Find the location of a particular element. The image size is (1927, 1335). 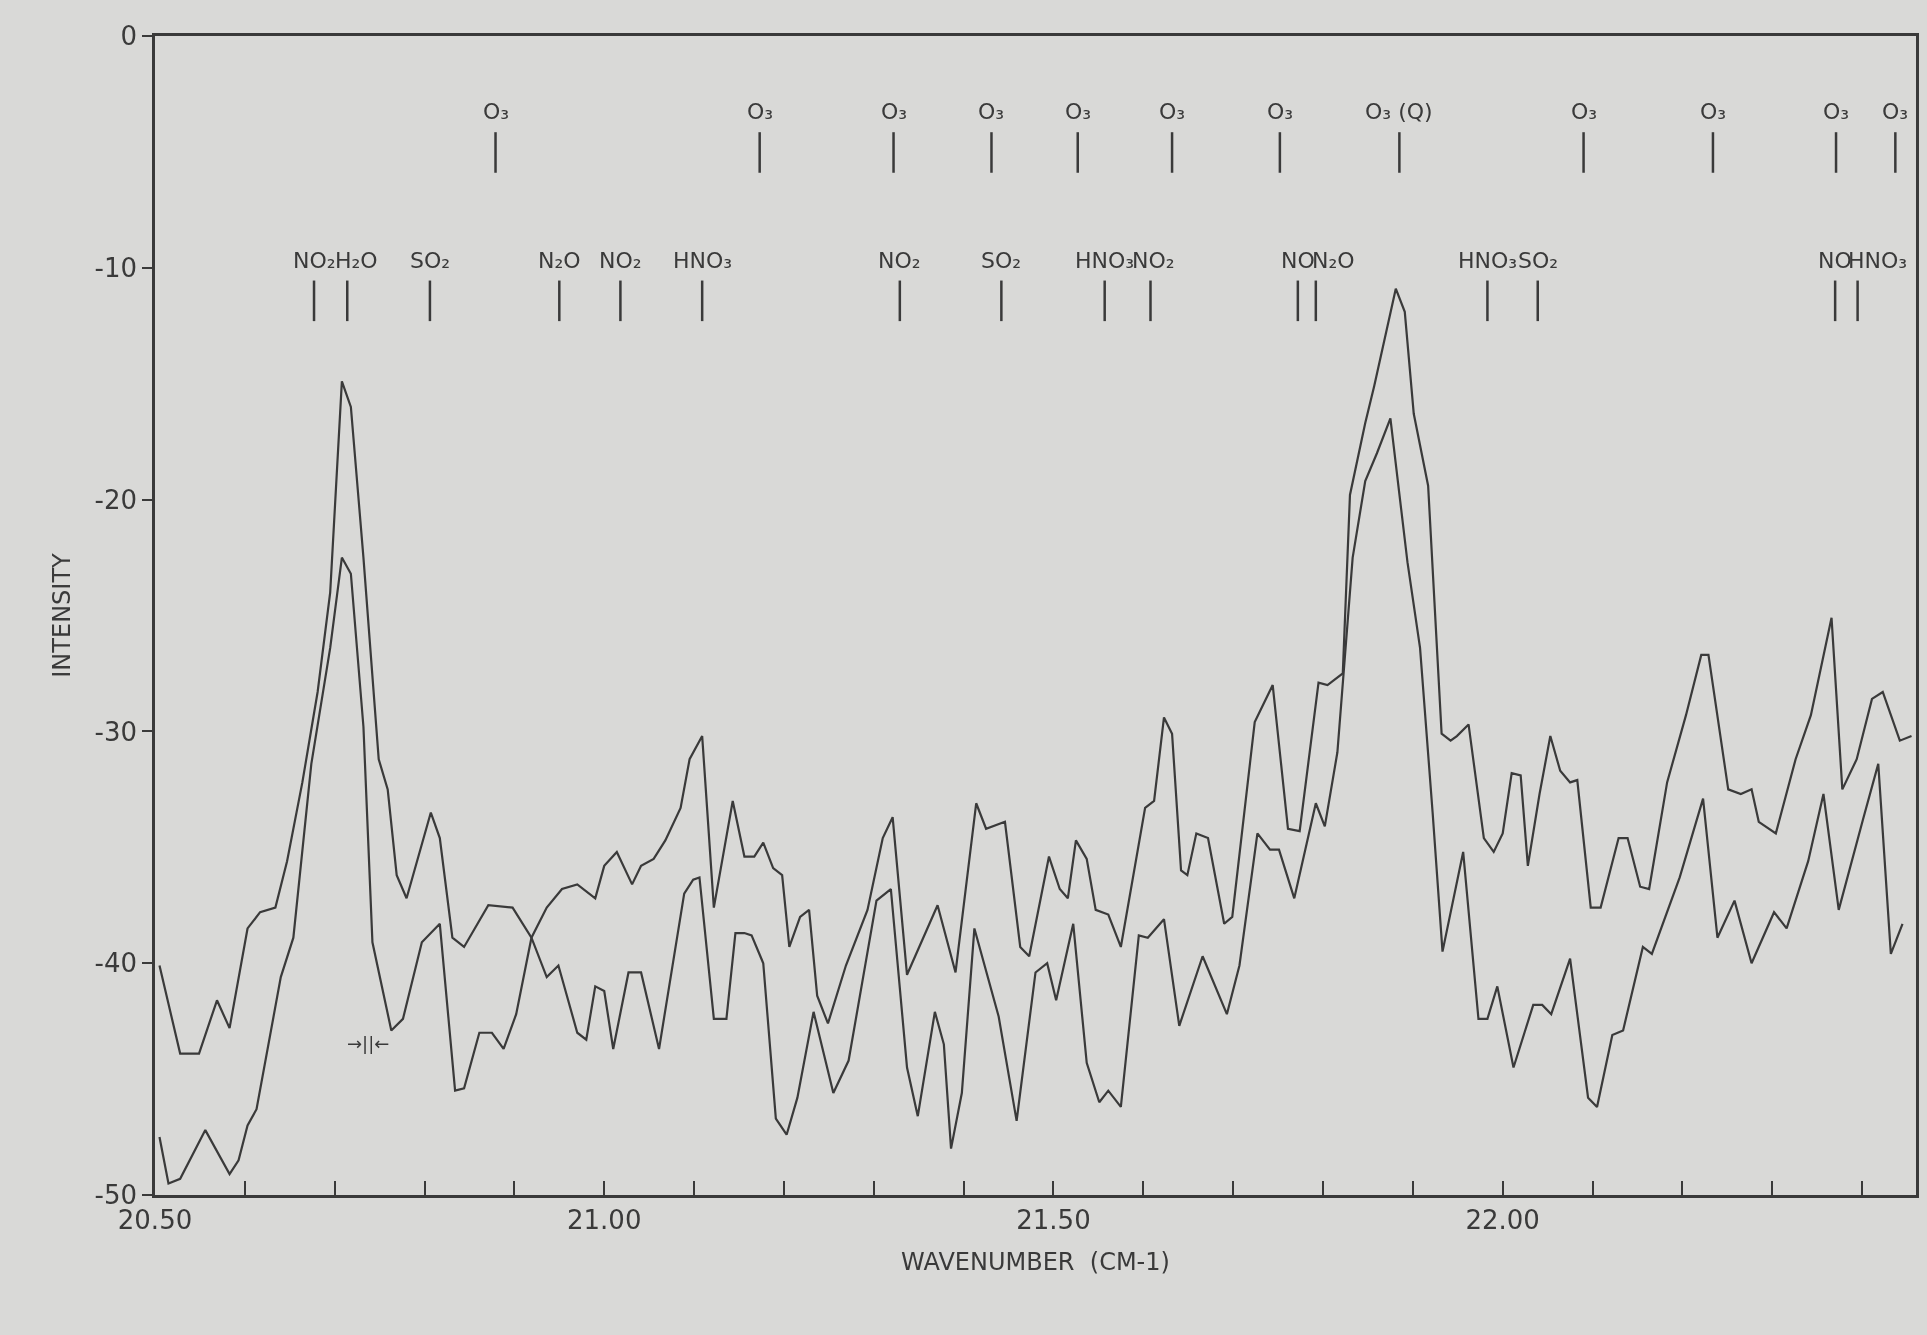

x-tick-label: 20.50 is located at coordinates (155, 1219).